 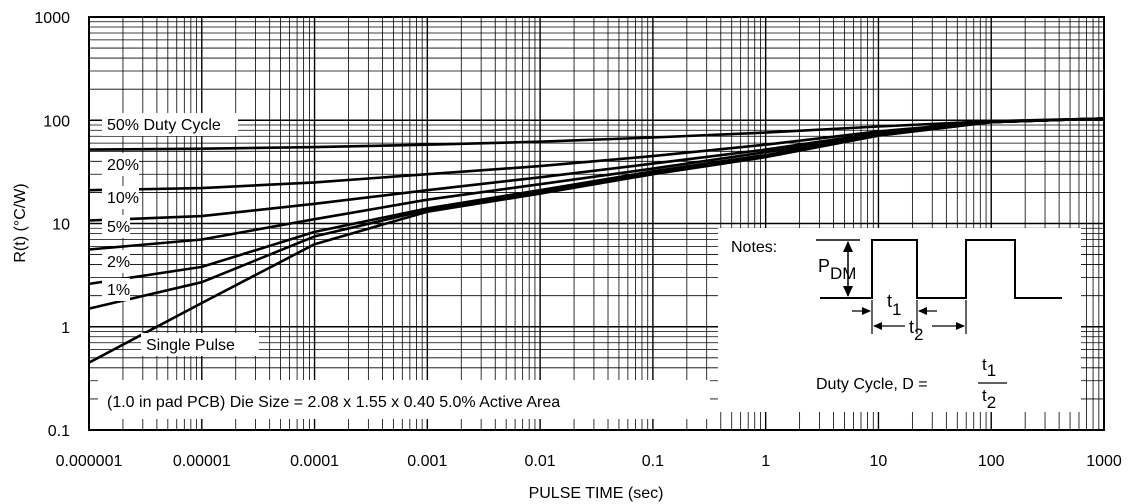 I want to click on series-label: 50% Duty Cycle, so click(x=164, y=125).